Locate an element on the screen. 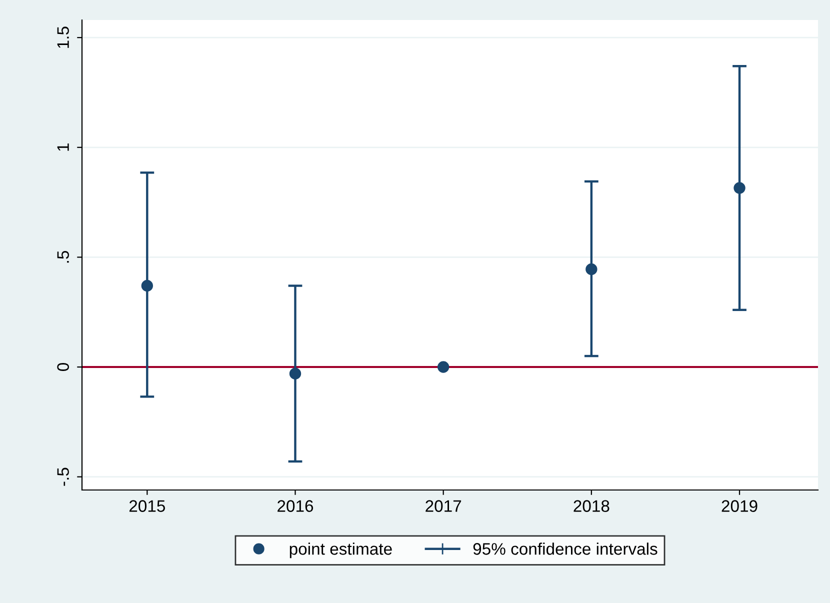  y-tick-label: 1 is located at coordinates (63, 147).